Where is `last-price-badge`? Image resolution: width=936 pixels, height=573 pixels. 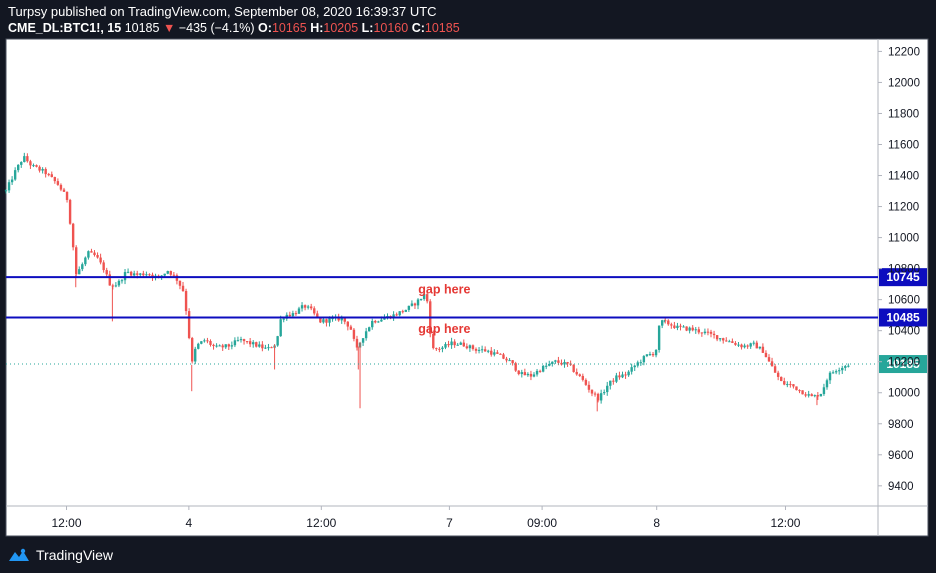
last-price-badge is located at coordinates (903, 364).